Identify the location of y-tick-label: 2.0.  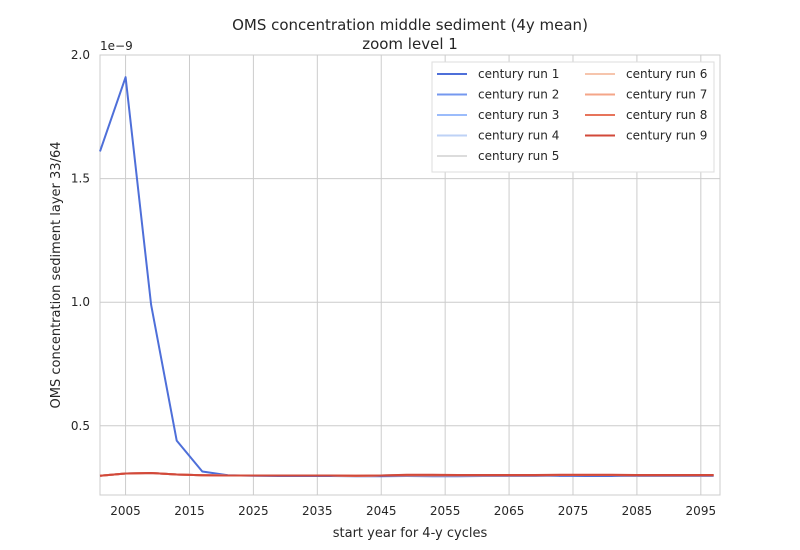
(80, 55).